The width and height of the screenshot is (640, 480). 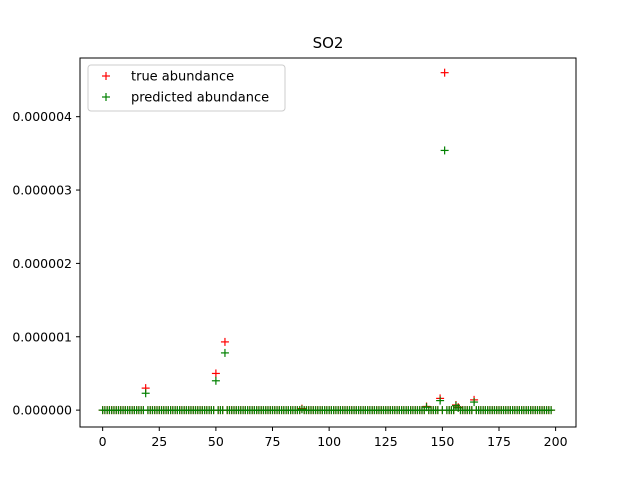 I want to click on legend-label: true abundance, so click(x=182, y=77).